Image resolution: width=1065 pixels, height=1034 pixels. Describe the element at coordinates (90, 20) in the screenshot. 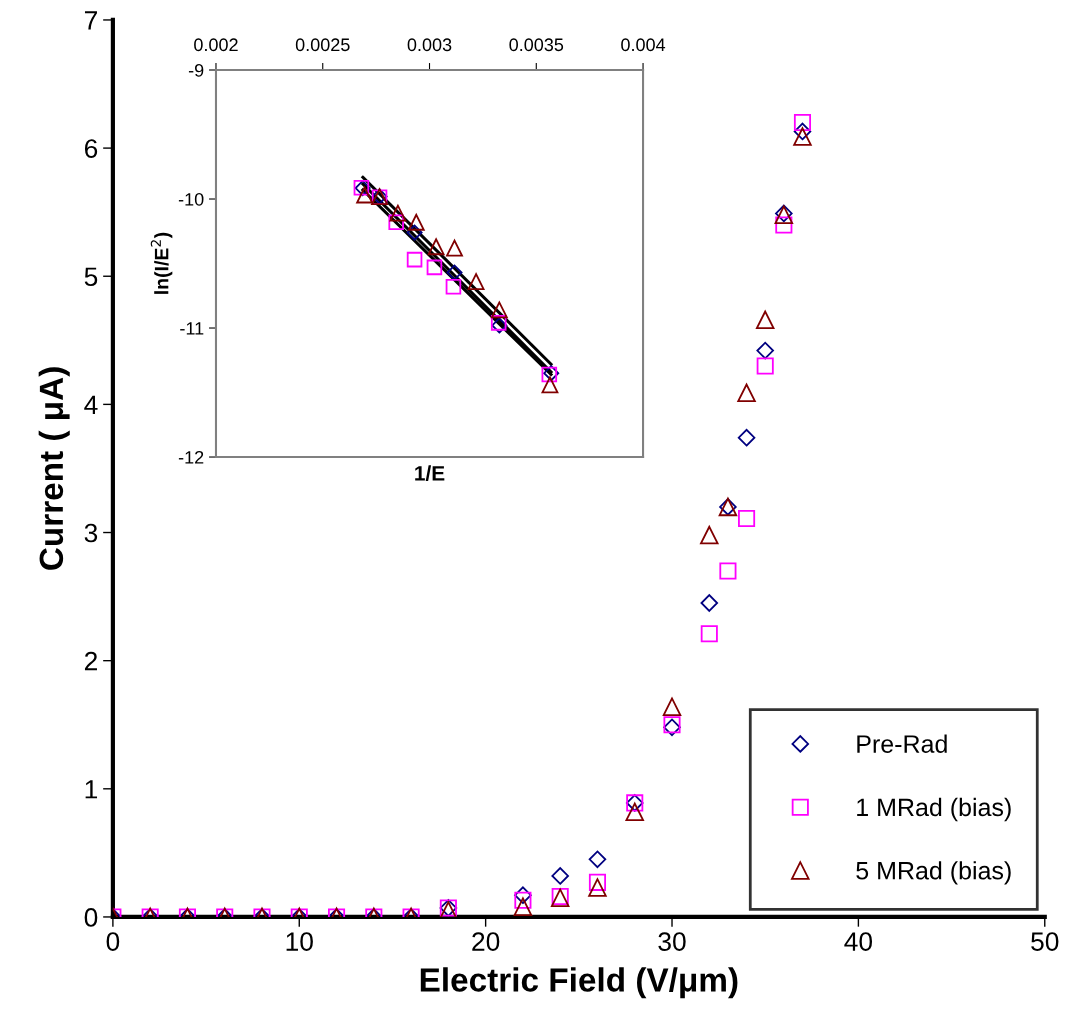

I see `y-tick-label: 7` at that location.